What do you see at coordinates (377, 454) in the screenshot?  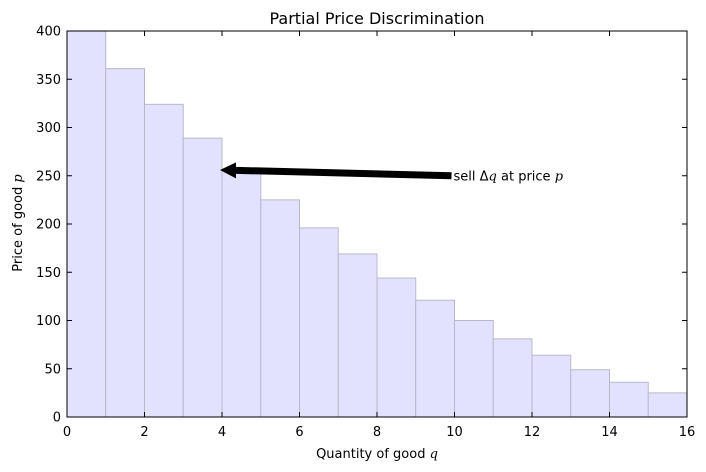 I see `x-axis-label: Quantity of good q` at bounding box center [377, 454].